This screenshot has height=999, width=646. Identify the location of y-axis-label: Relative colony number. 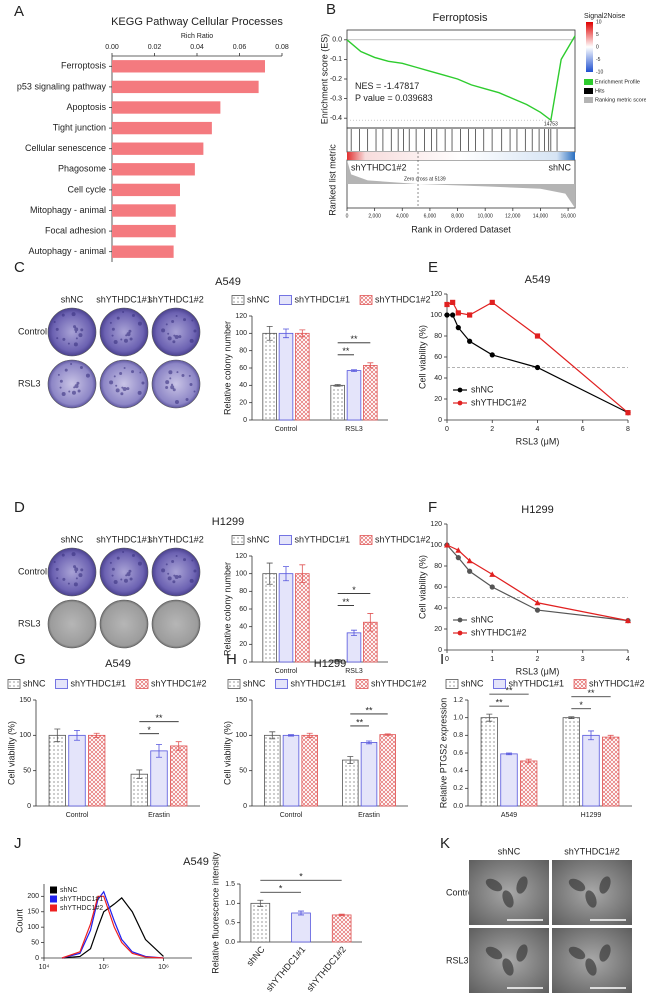
(227, 368).